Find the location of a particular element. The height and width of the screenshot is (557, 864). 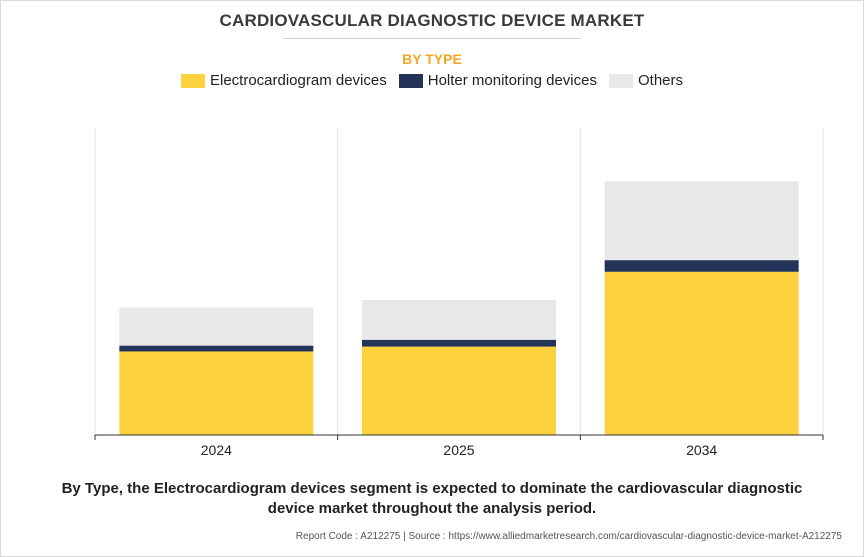

legend-item-others: Others is located at coordinates (645, 80).